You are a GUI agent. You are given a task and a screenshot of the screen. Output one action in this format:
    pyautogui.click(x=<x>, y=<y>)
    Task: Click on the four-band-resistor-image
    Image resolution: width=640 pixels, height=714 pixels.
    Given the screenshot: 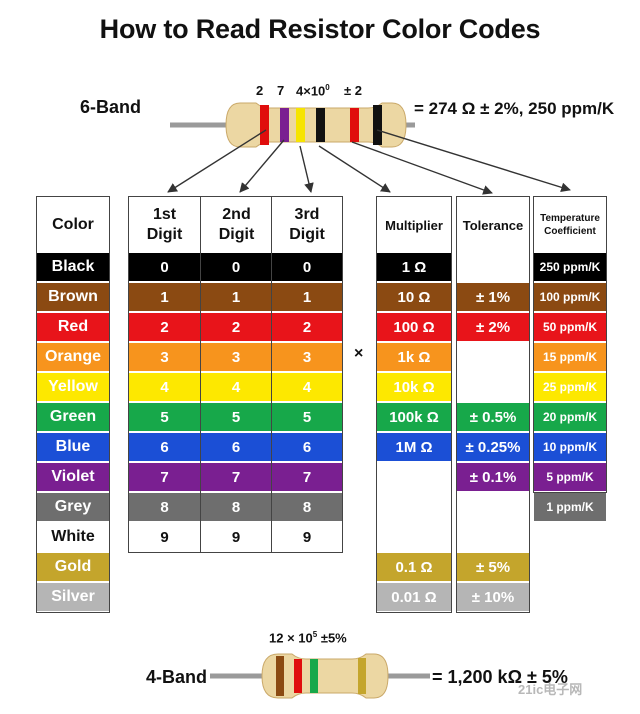 What is the action you would take?
    pyautogui.click(x=320, y=676)
    